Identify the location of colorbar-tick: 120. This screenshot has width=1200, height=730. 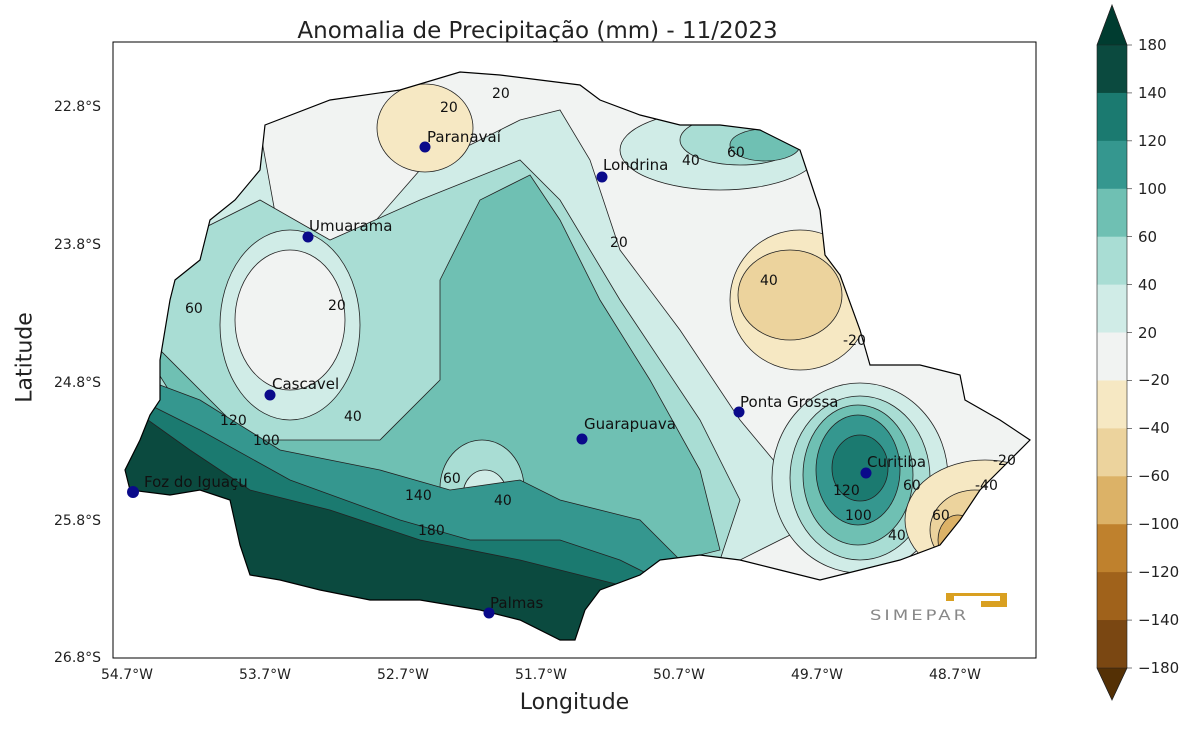
(1152, 140).